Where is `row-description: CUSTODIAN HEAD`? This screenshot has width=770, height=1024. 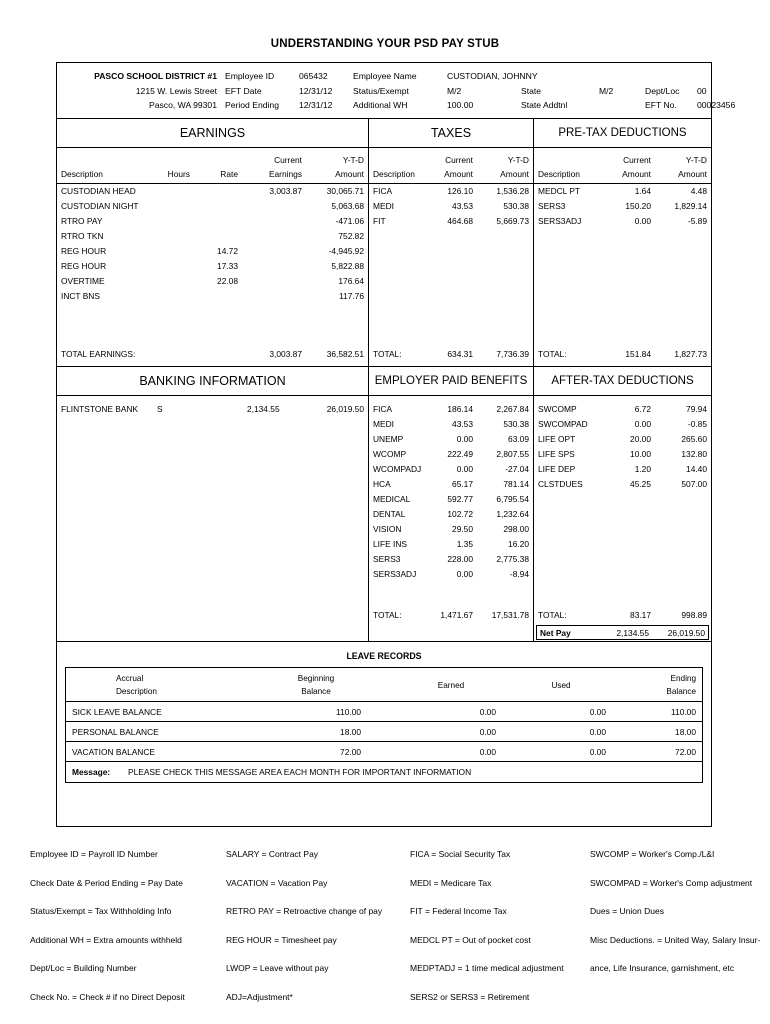 row-description: CUSTODIAN HEAD is located at coordinates (98, 191).